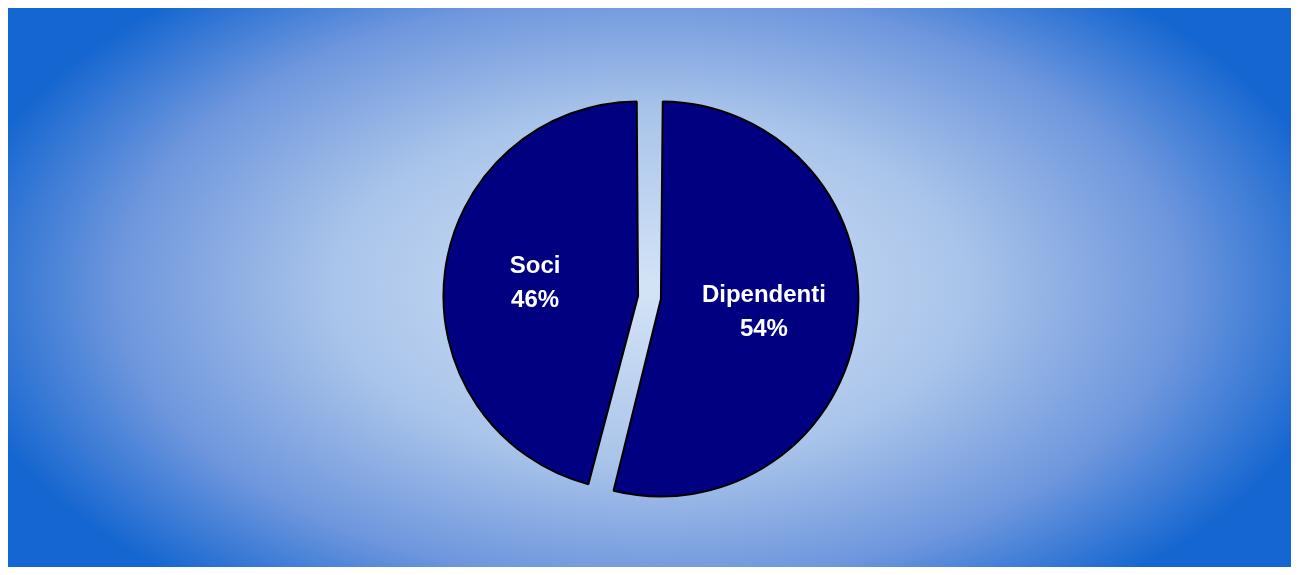 The height and width of the screenshot is (575, 1299). I want to click on data-label: 54%, so click(763, 327).